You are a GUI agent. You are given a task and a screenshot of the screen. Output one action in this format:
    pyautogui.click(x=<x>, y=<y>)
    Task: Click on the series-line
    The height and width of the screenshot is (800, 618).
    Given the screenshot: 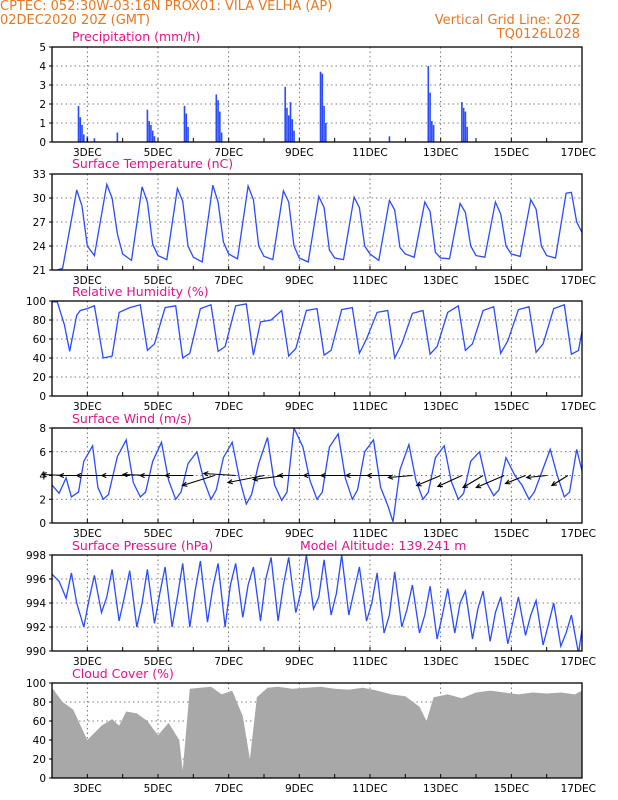 What is the action you would take?
    pyautogui.click(x=317, y=331)
    